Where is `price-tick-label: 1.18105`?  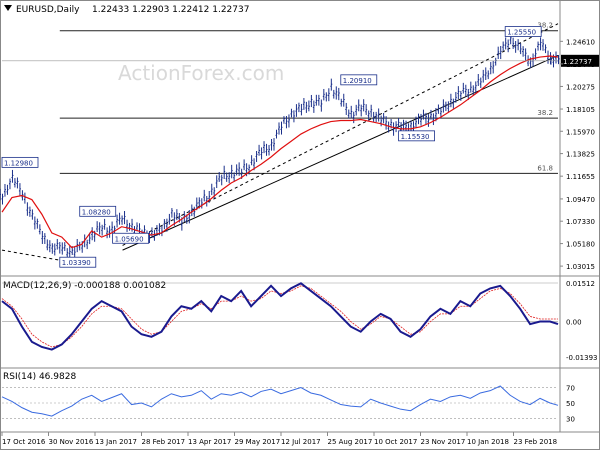
price-tick-label: 1.18105 is located at coordinates (580, 110).